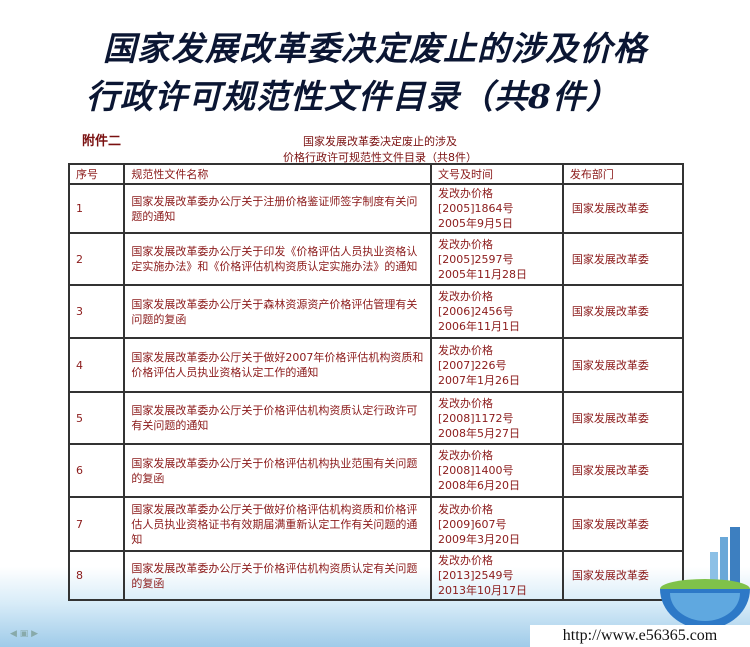 The width and height of the screenshot is (750, 647). What do you see at coordinates (478, 326) in the screenshot?
I see `doc-date: 2006年11月1日` at bounding box center [478, 326].